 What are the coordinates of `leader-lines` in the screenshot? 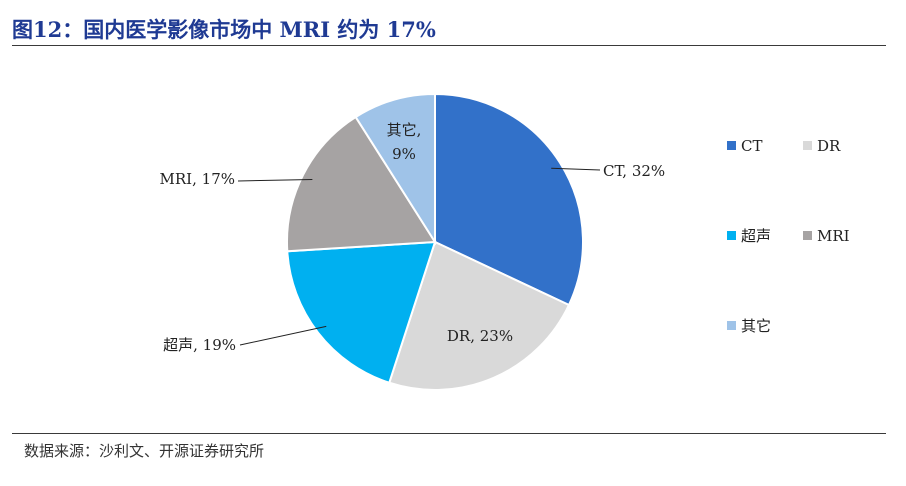 It's located at (419, 256).